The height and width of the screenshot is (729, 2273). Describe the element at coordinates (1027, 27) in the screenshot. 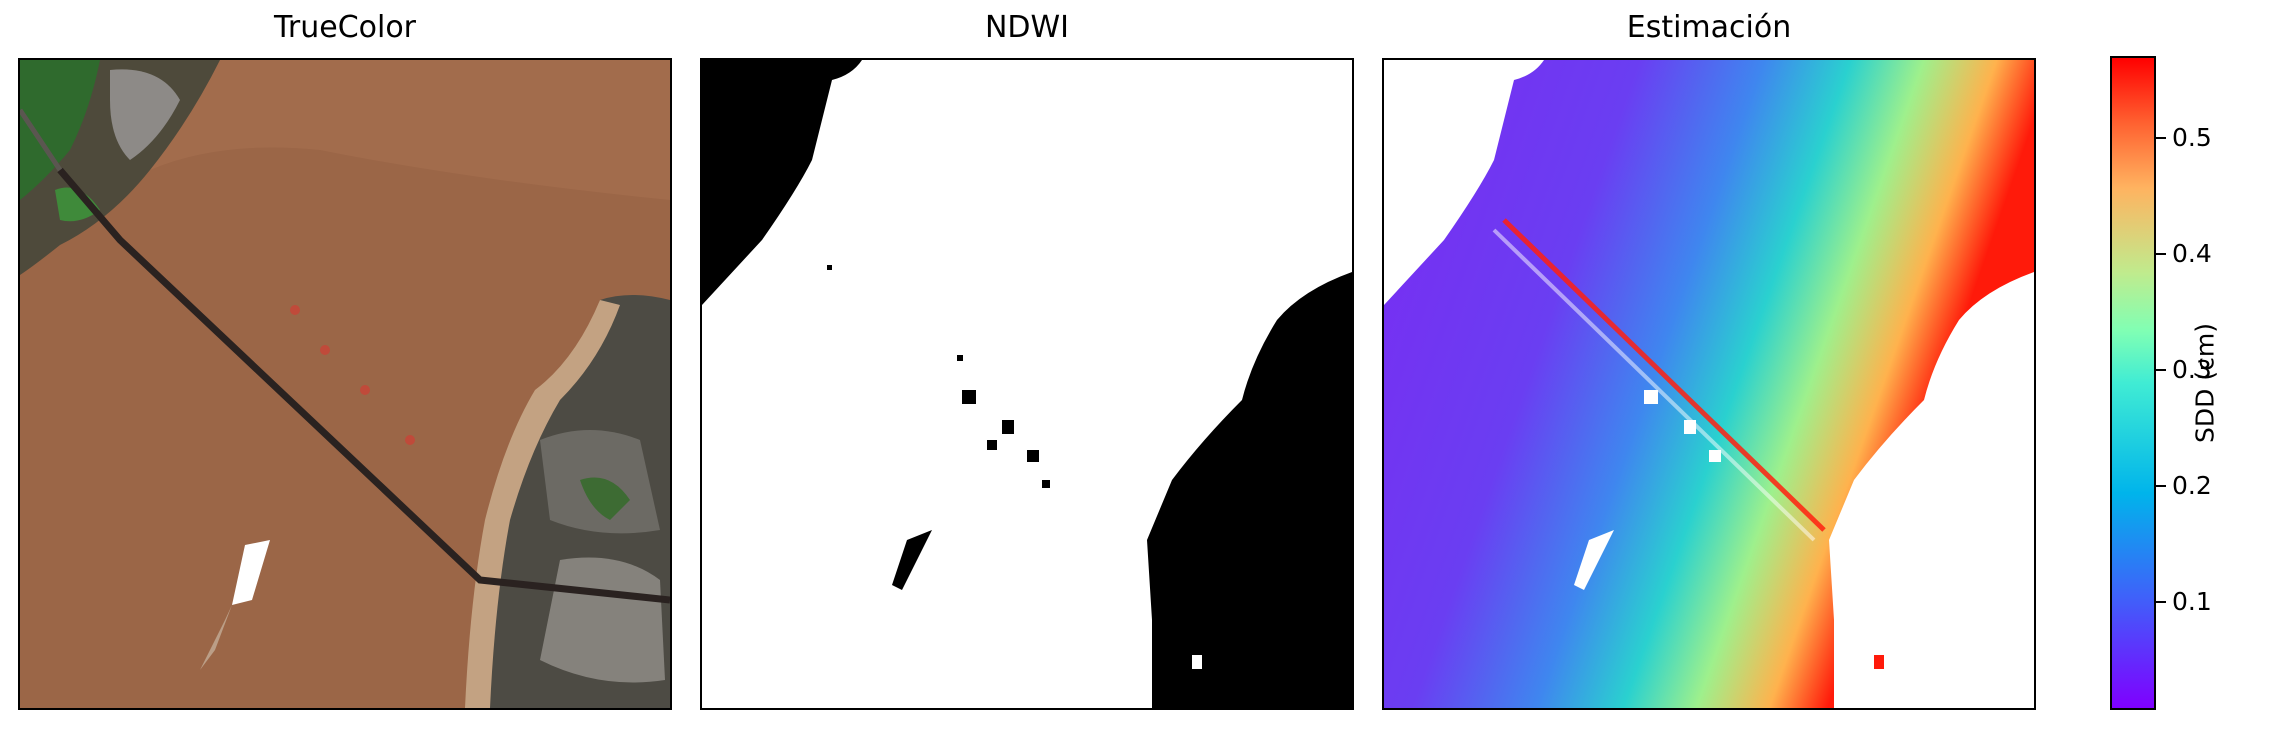

I see `panel-title-ndwi: NDWI` at that location.